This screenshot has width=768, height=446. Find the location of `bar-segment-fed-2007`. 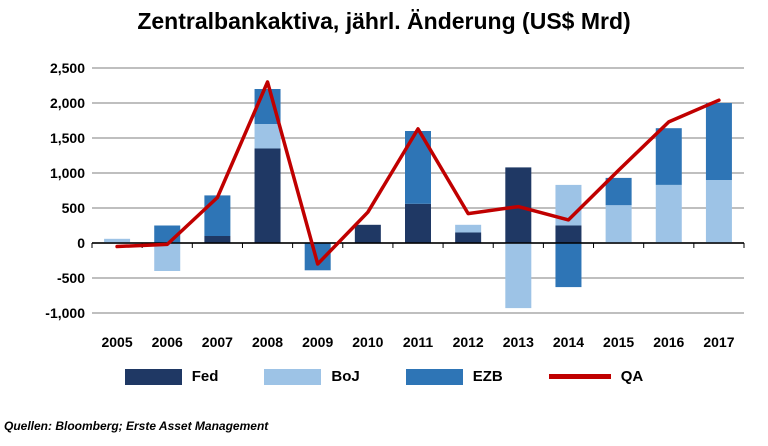

bar-segment-fed-2007 is located at coordinates (217, 239).